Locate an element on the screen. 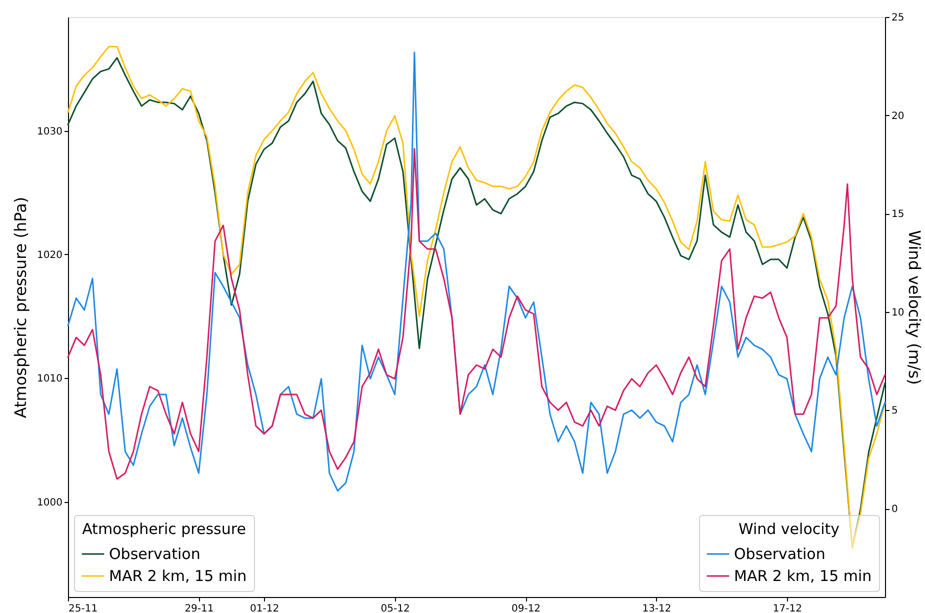 This screenshot has height=613, width=925. x-tick-label: 17-12 is located at coordinates (787, 608).